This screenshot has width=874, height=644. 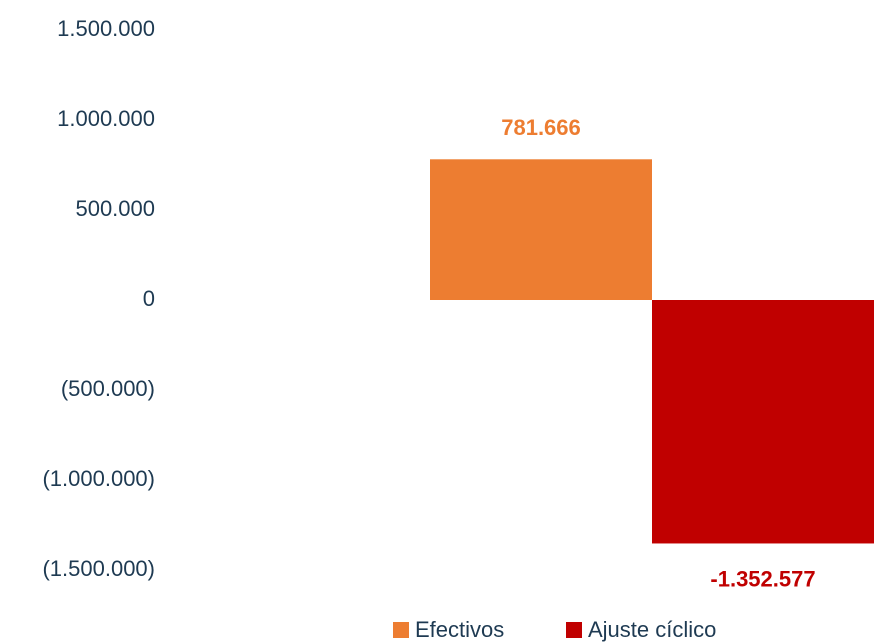 I want to click on y-tick-label: (1.000.000), so click(x=98, y=478).